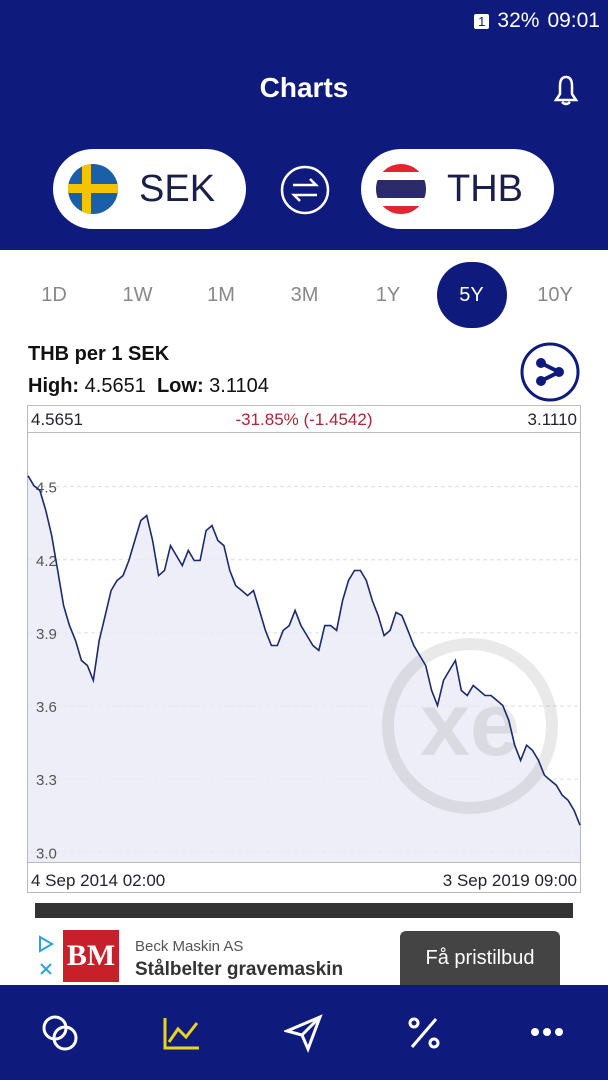  I want to click on header-title: Charts, so click(304, 87).